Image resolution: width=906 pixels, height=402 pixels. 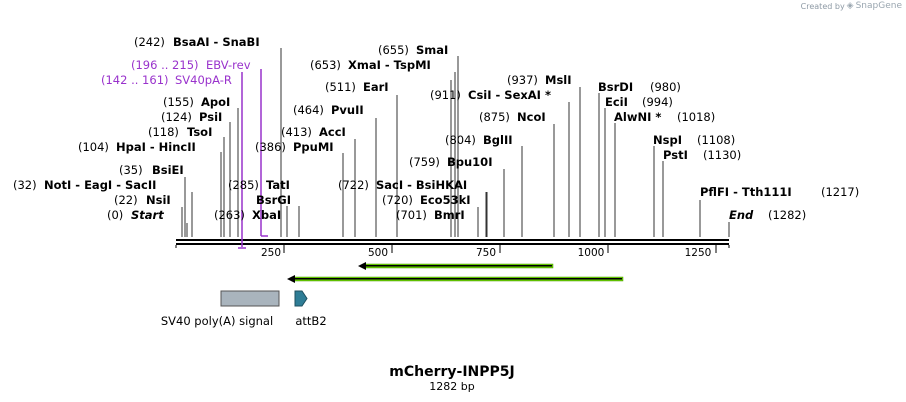 What do you see at coordinates (376, 87) in the screenshot?
I see `site-name: EarI` at bounding box center [376, 87].